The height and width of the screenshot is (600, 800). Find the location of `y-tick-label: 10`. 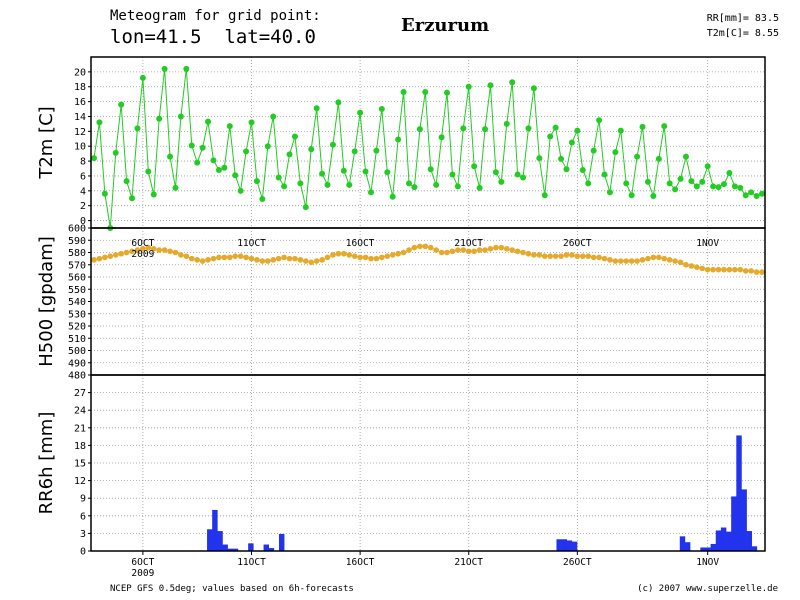

y-tick-label: 10 is located at coordinates (80, 147).